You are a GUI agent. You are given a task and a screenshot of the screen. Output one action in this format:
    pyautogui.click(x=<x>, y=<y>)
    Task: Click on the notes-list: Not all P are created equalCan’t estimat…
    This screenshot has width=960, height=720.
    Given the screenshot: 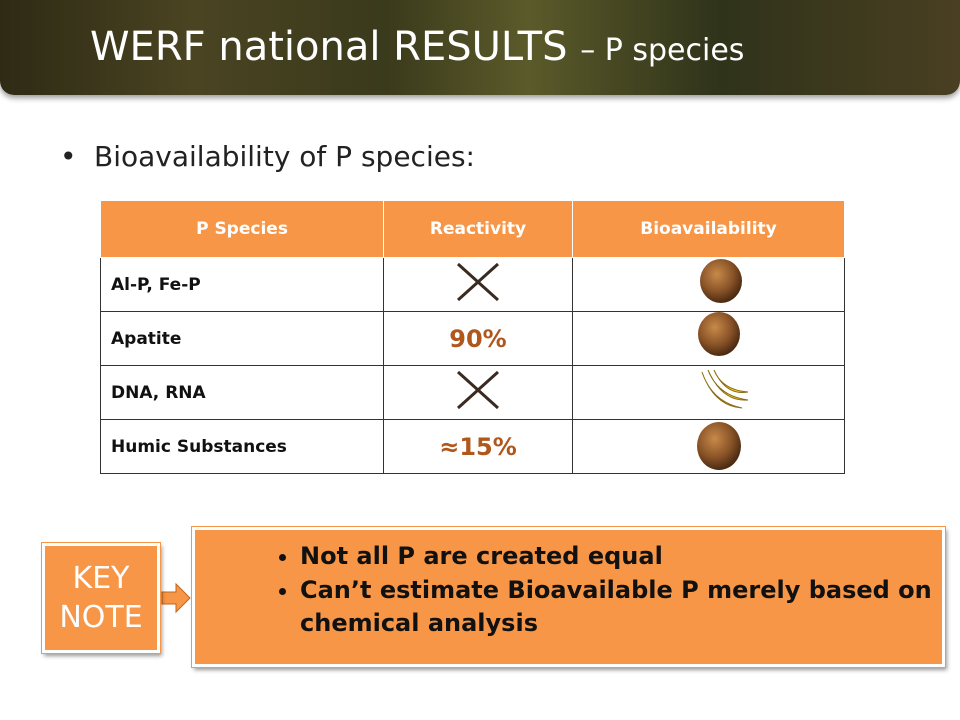 What is the action you would take?
    pyautogui.click(x=603, y=590)
    